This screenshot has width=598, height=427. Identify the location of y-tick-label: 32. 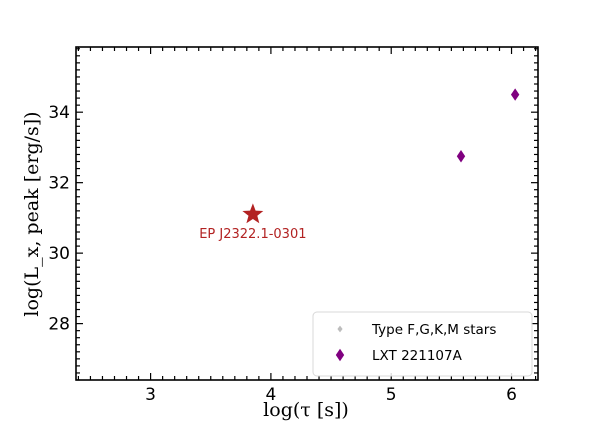
(59, 184).